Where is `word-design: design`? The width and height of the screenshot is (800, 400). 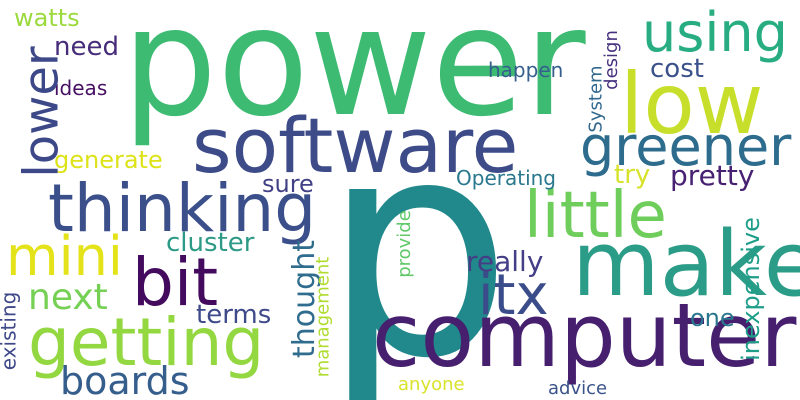
word-design: design is located at coordinates (611, 60).